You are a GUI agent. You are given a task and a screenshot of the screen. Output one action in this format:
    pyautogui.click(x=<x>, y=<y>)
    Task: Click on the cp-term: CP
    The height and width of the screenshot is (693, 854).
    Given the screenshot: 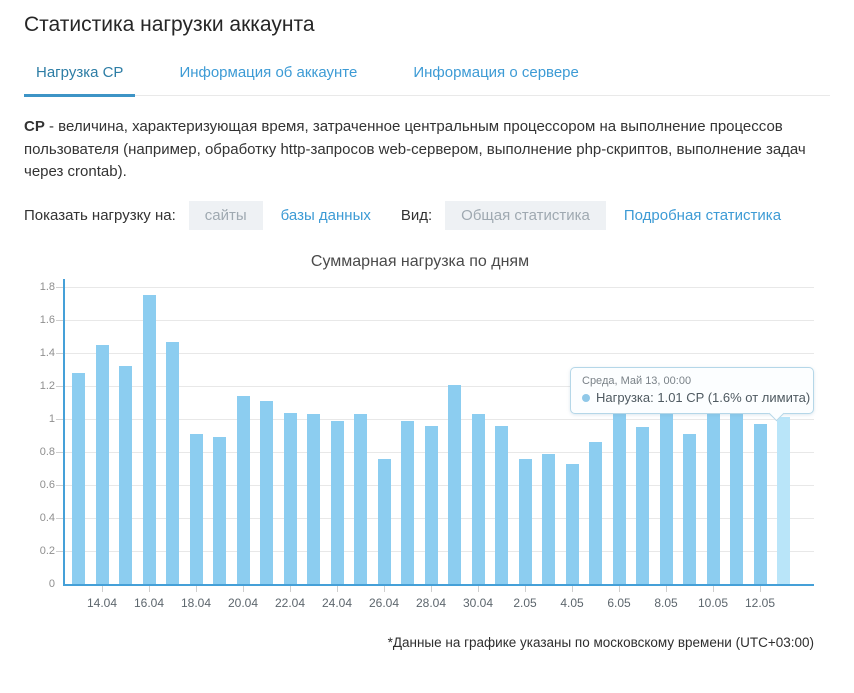 What is the action you would take?
    pyautogui.click(x=34, y=126)
    